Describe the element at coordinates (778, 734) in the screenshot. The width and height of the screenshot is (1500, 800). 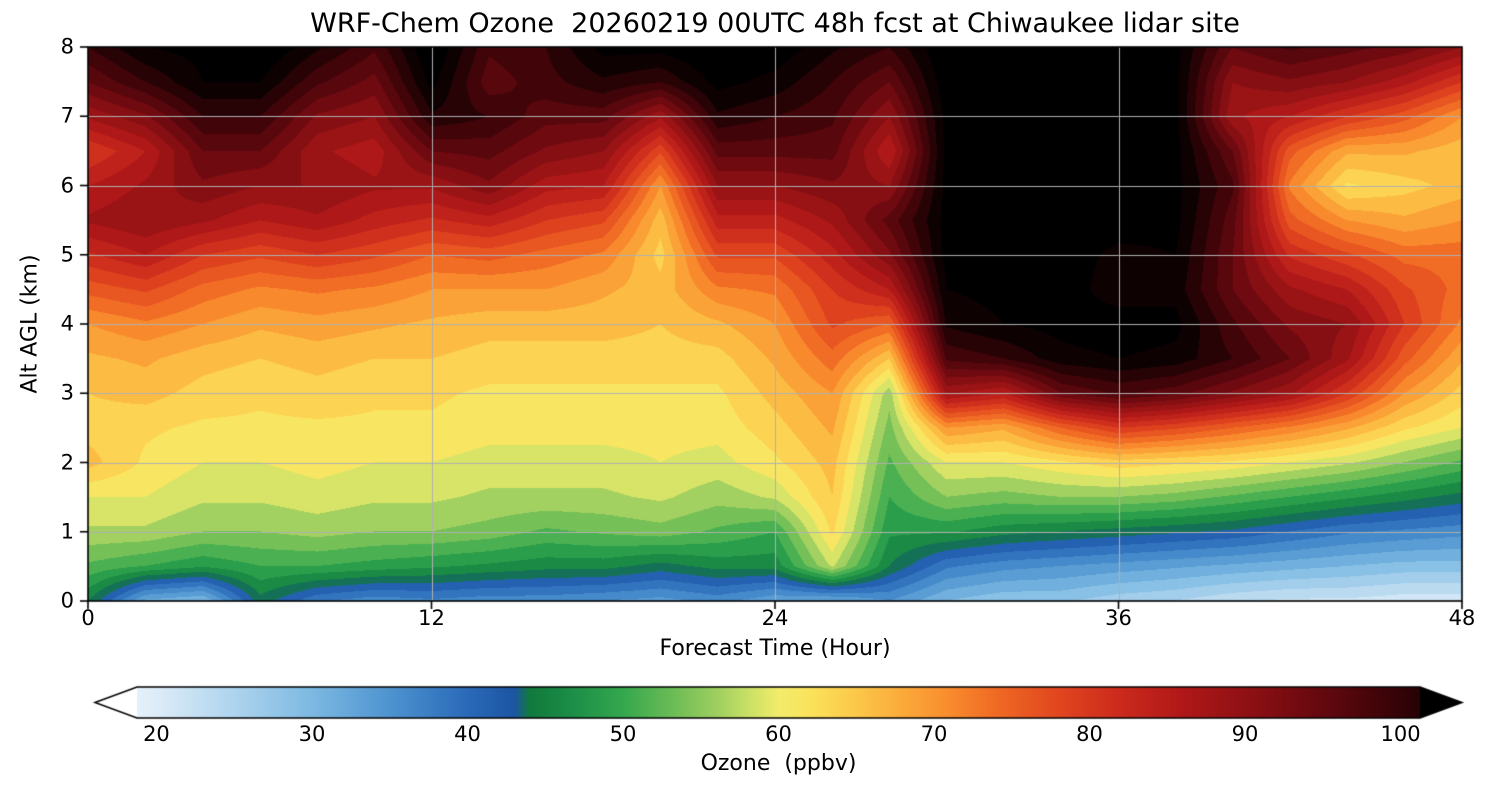
I see `colorbar-tick-label: 60` at that location.